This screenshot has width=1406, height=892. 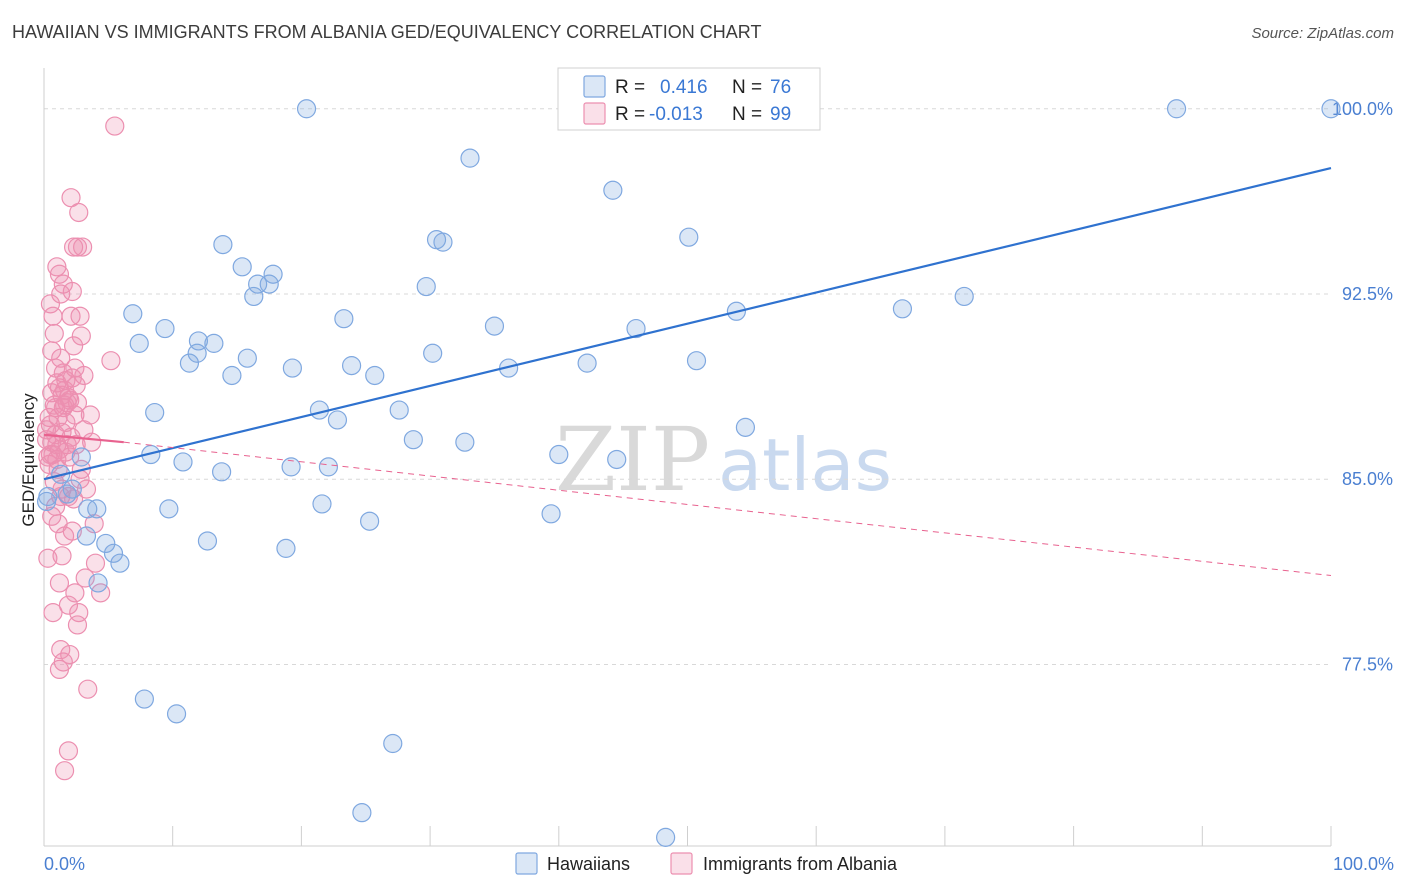 I want to click on stats-box: R = 0.416 N = 76 R = -0.013 N = 99, so click(x=689, y=99).